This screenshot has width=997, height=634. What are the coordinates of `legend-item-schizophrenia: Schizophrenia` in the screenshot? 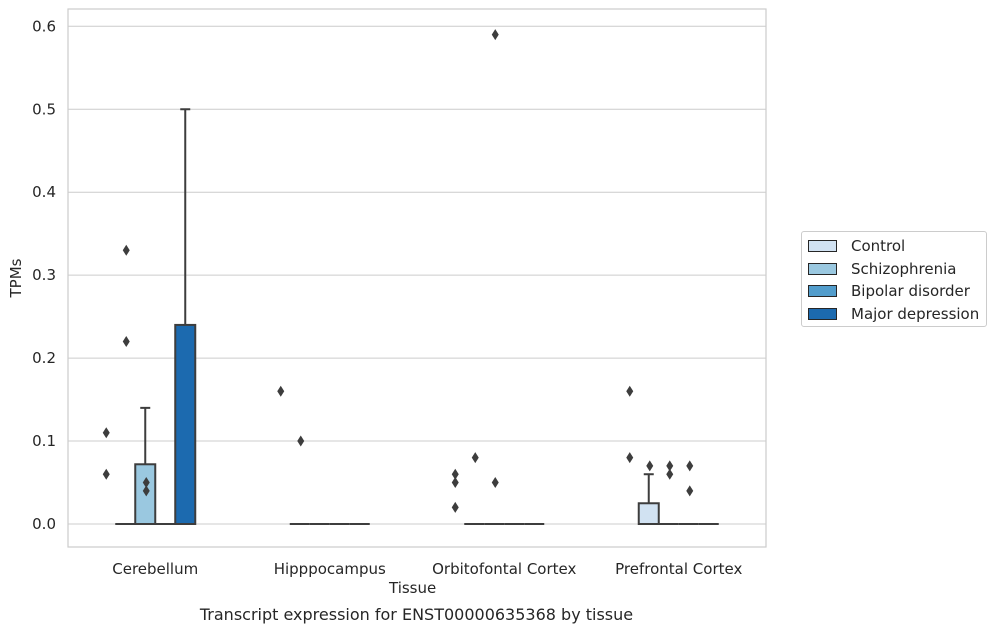 It's located at (894, 269).